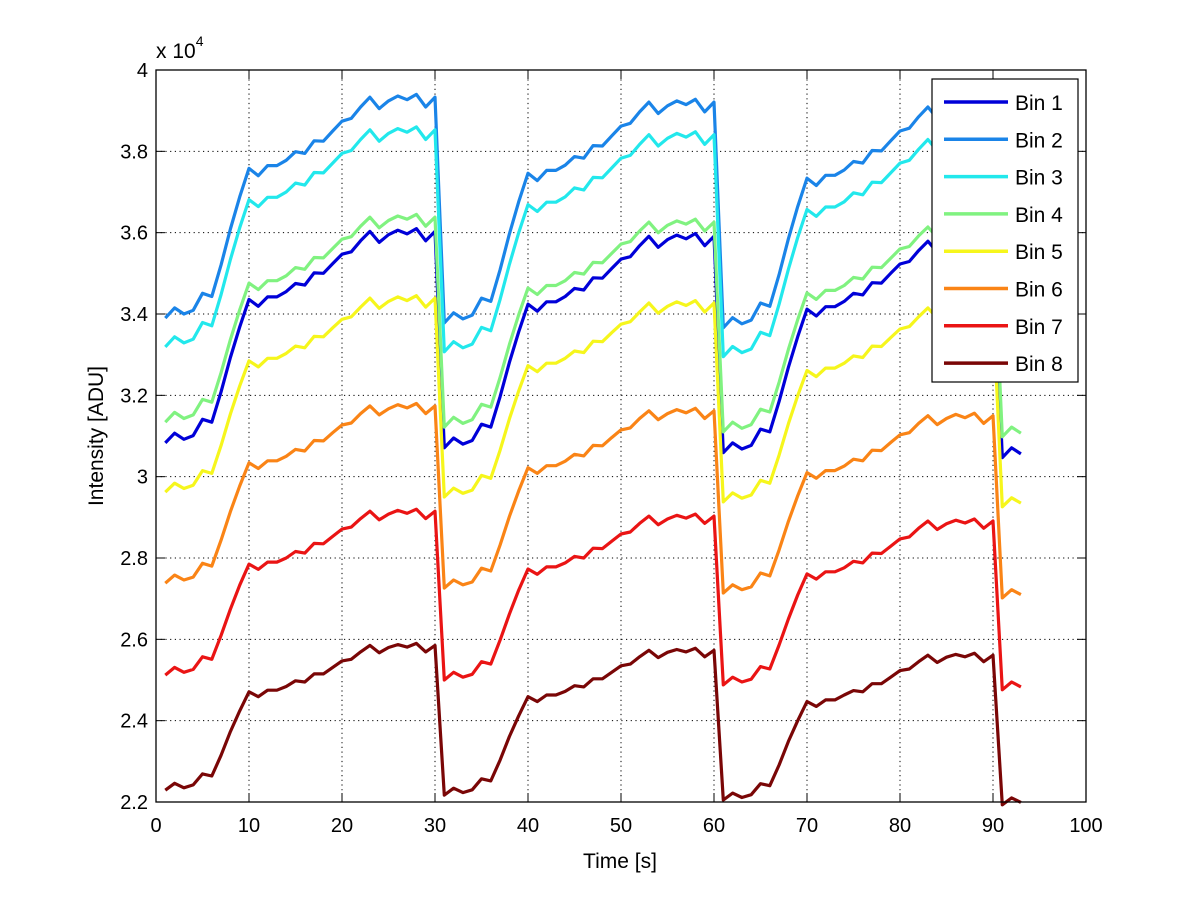 The height and width of the screenshot is (901, 1200). Describe the element at coordinates (1085, 826) in the screenshot. I see `x-tick-label: 100` at that location.